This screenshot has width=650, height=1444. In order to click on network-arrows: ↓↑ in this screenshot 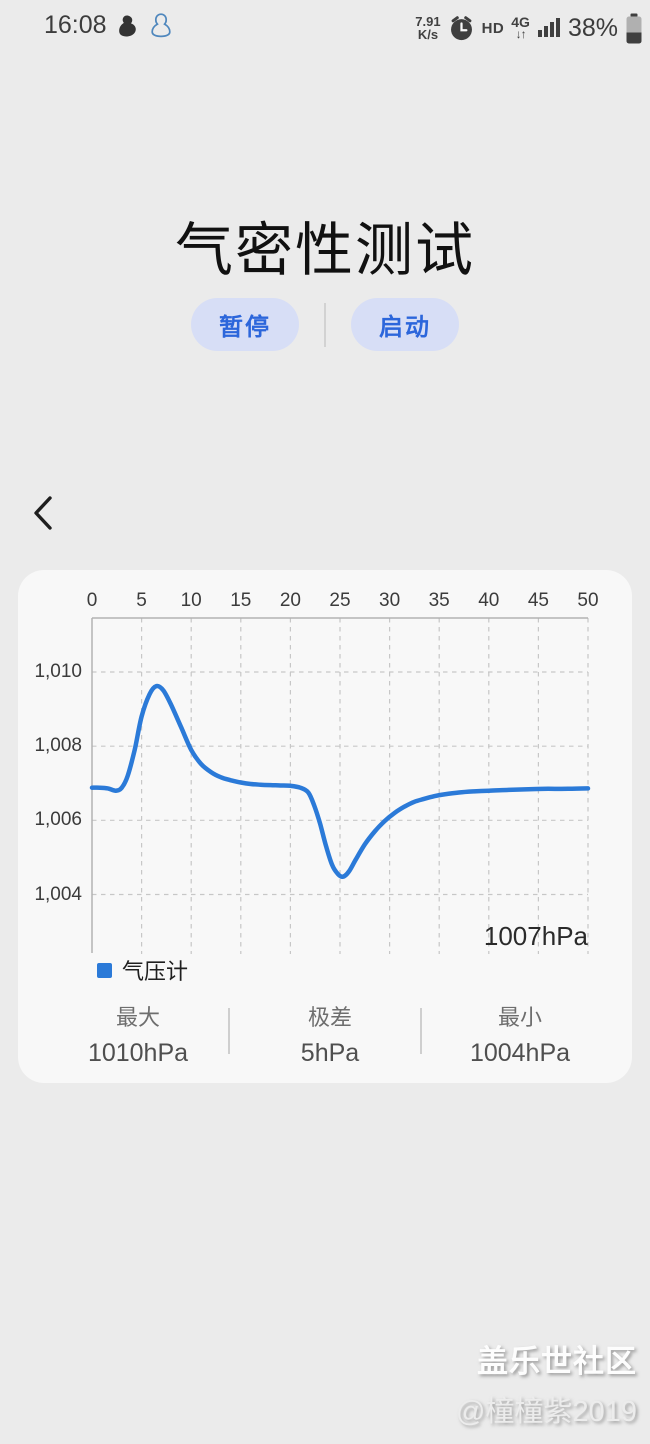, I will do `click(521, 34)`.